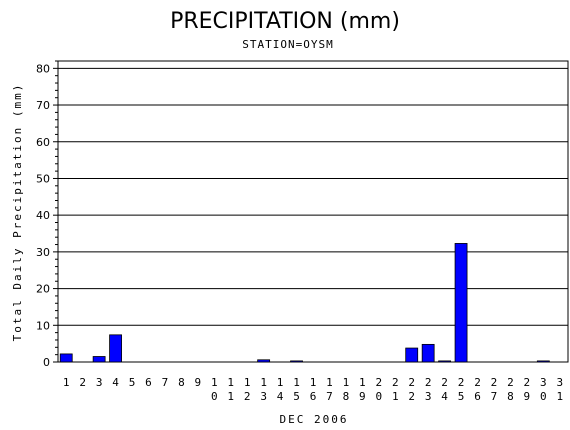 The width and height of the screenshot is (570, 430). I want to click on y-tick-label: 10, so click(43, 325).